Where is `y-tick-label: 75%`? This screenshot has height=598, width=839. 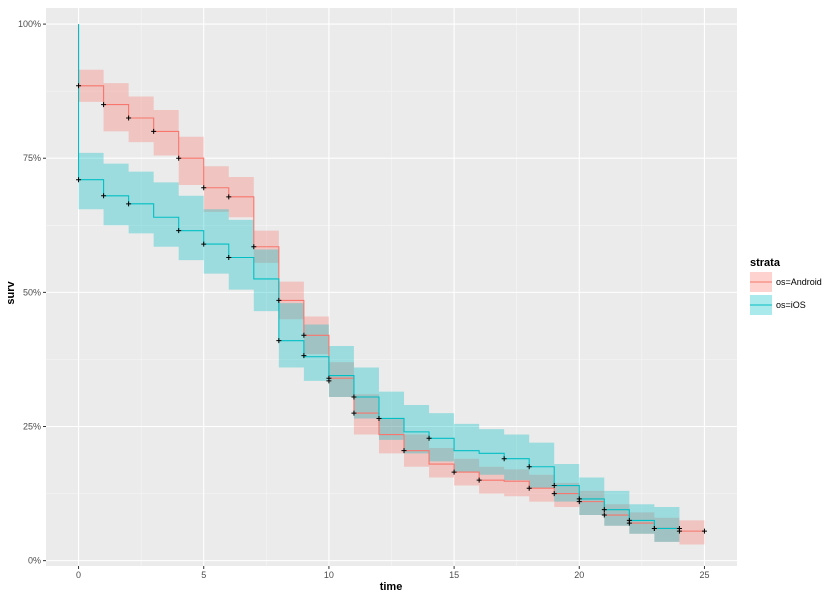
y-tick-label: 75% is located at coordinates (32, 158).